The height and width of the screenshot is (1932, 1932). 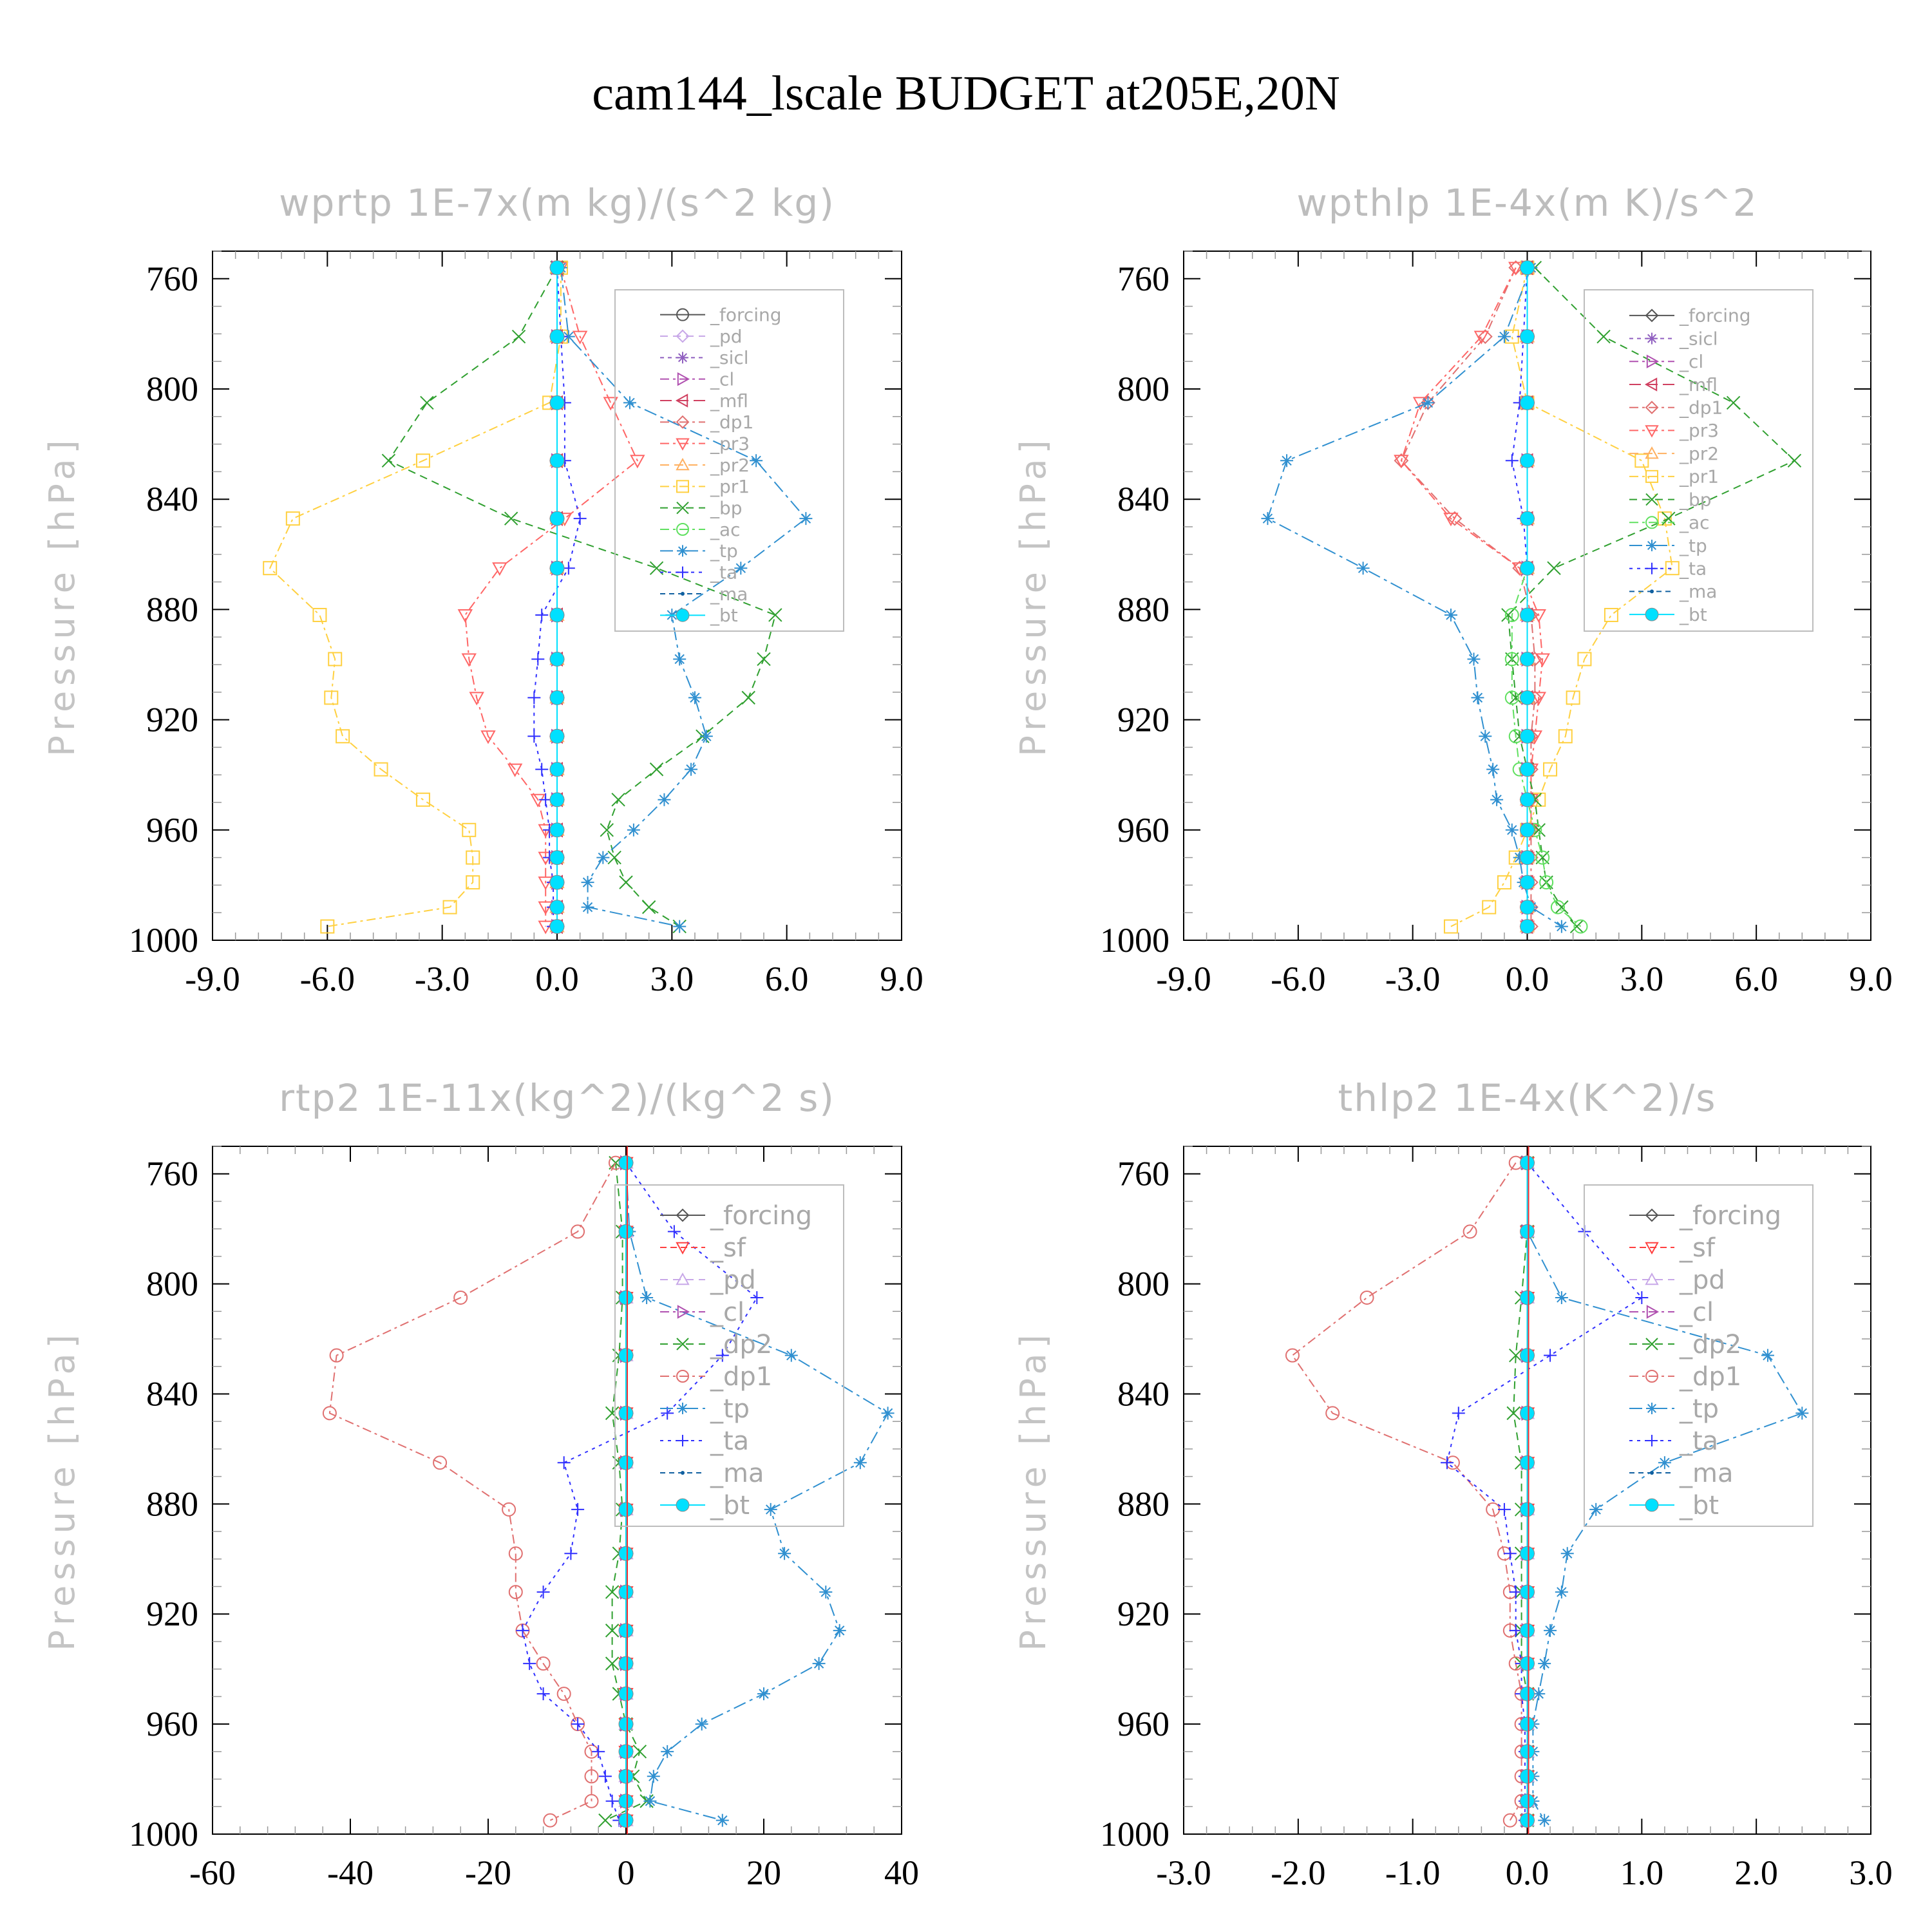 What do you see at coordinates (1696, 499) in the screenshot?
I see `legend-label: _bp` at bounding box center [1696, 499].